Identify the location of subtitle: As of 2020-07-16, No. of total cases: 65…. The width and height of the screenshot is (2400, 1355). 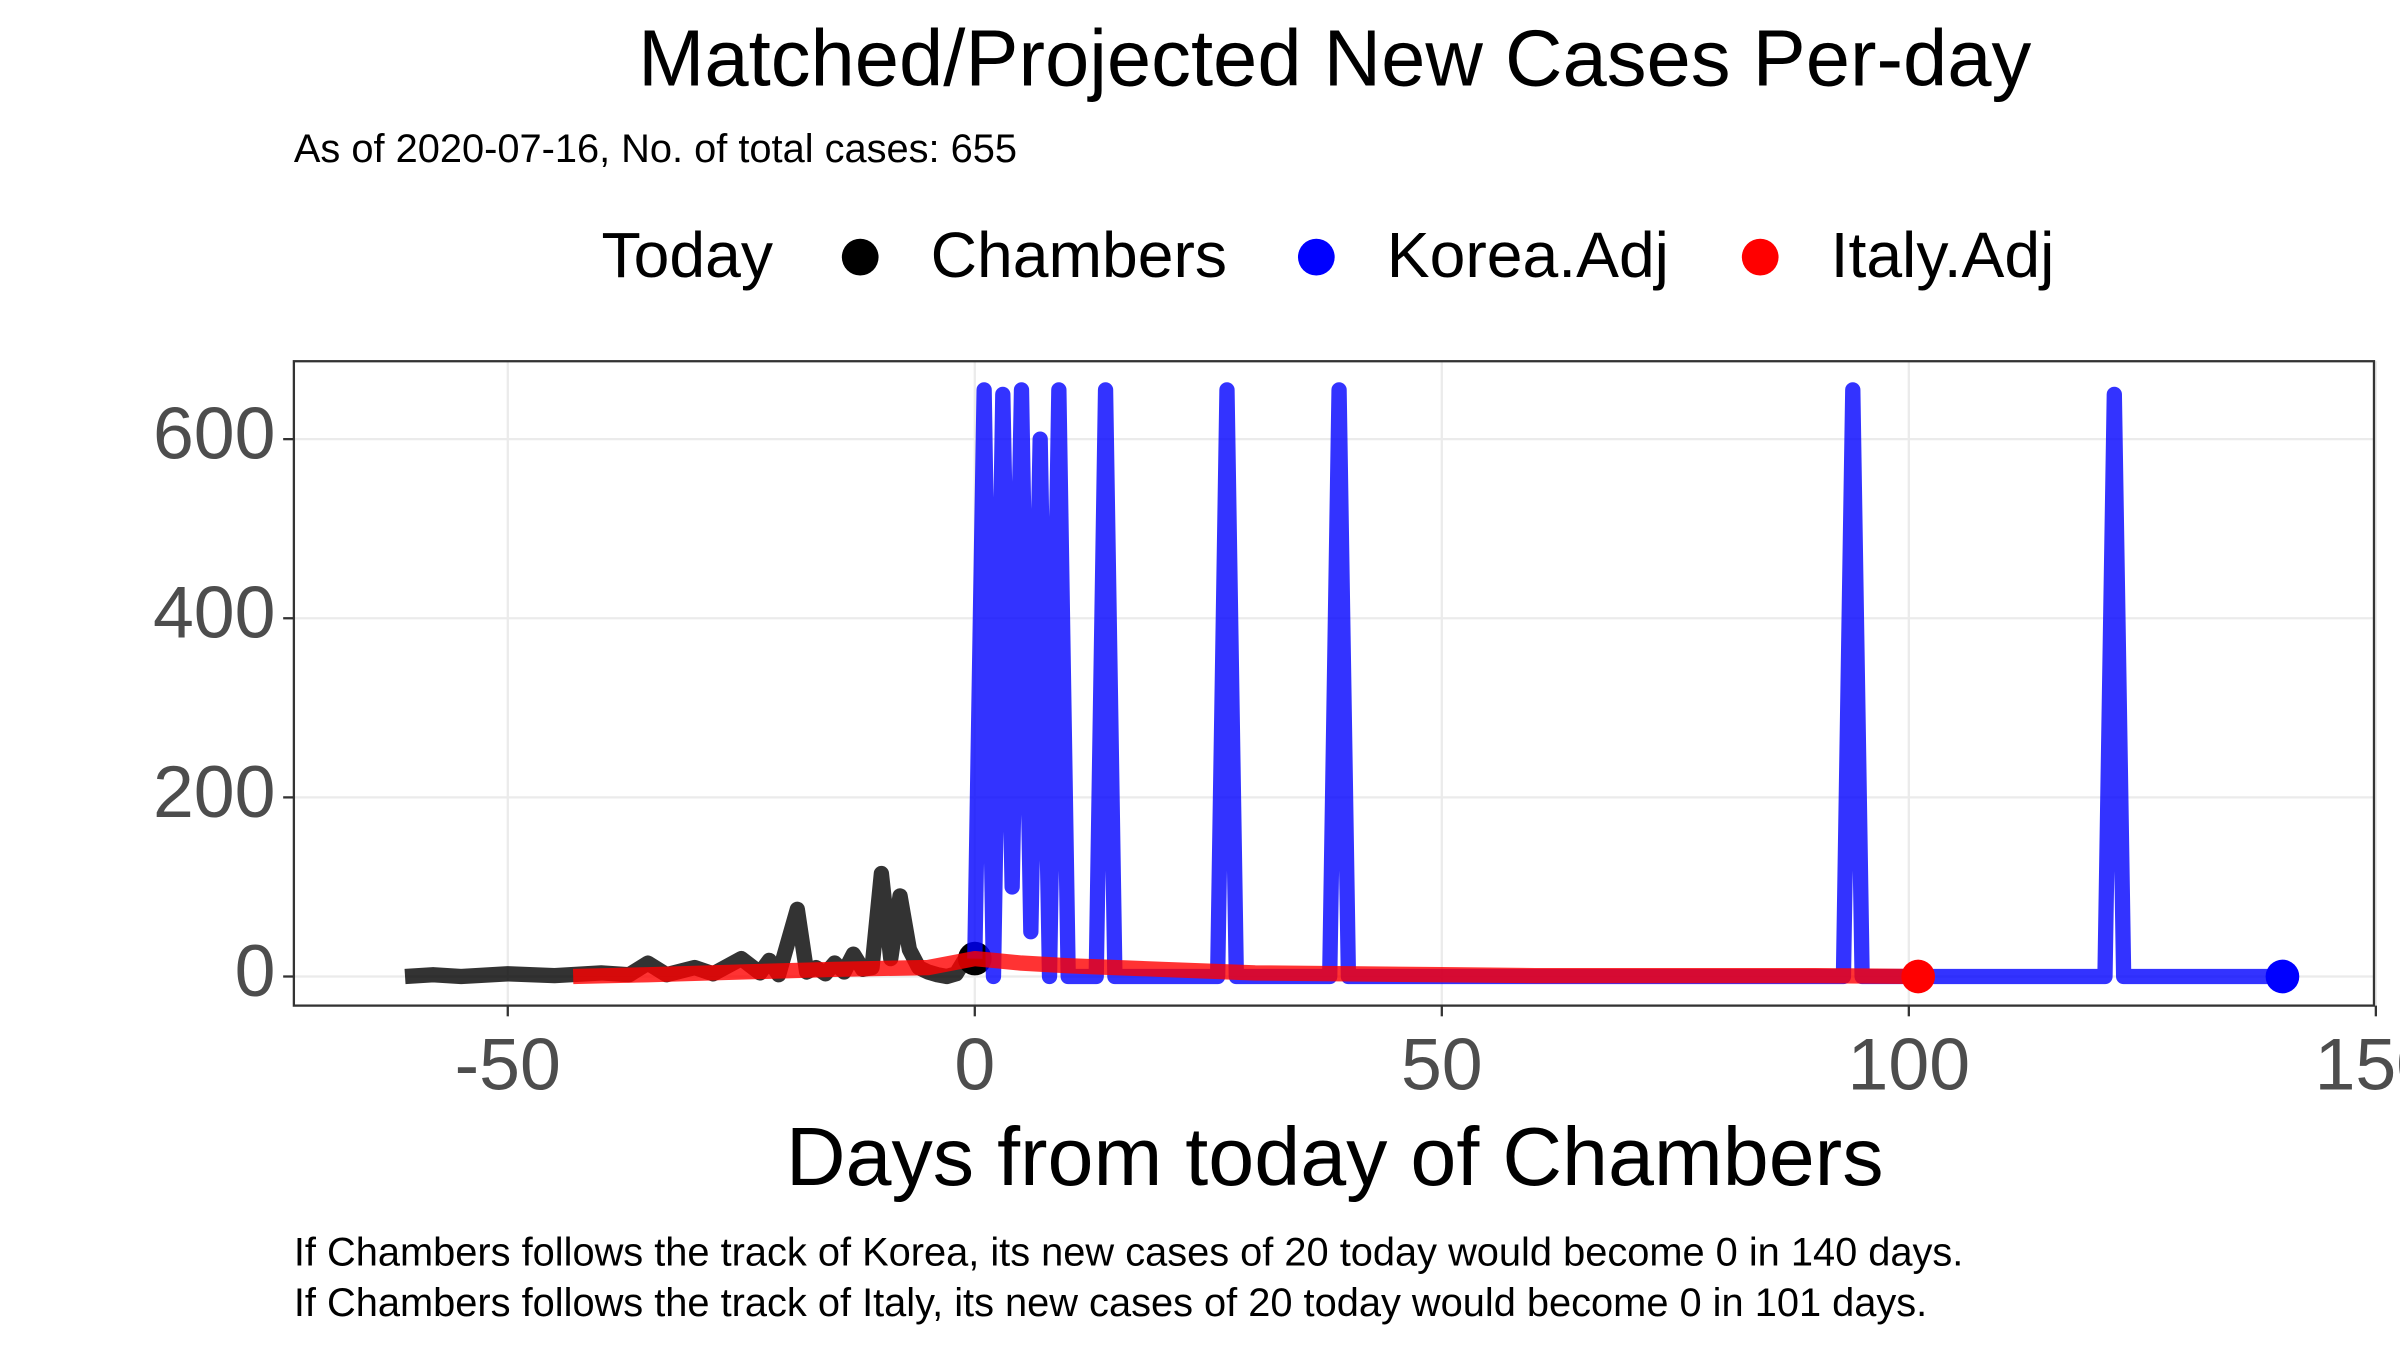
(655, 149).